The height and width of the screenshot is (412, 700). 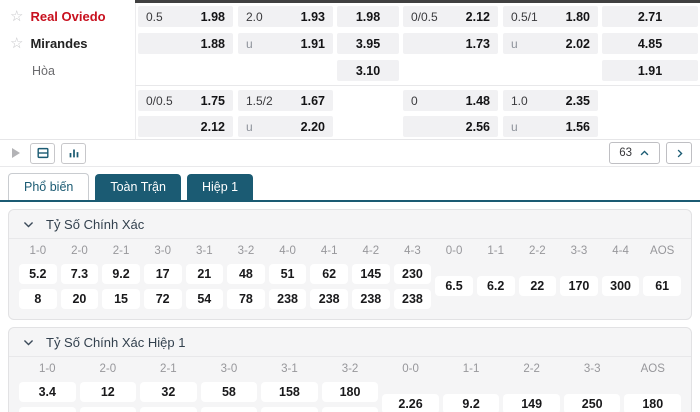 I want to click on odds-line: 1.5/2, so click(x=259, y=100).